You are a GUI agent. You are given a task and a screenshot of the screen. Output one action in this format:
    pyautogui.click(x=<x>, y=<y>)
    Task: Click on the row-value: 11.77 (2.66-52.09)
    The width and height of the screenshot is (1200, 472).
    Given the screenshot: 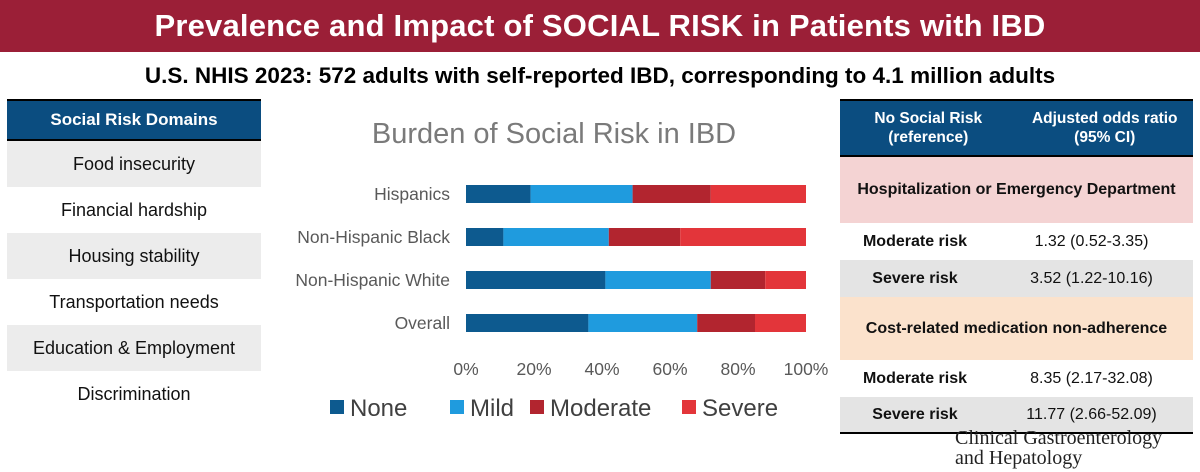 What is the action you would take?
    pyautogui.click(x=1091, y=414)
    